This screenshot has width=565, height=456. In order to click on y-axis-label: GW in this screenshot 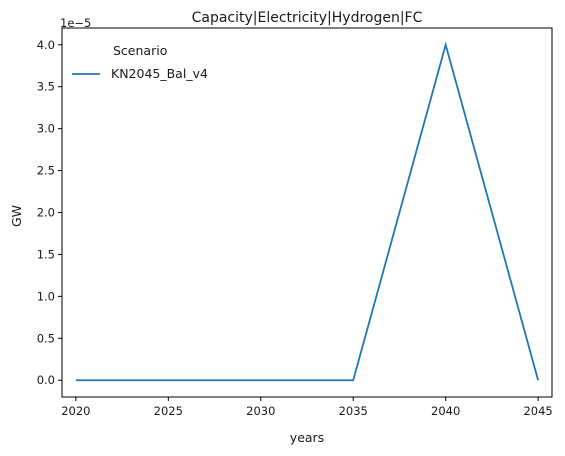, I will do `click(16, 216)`.